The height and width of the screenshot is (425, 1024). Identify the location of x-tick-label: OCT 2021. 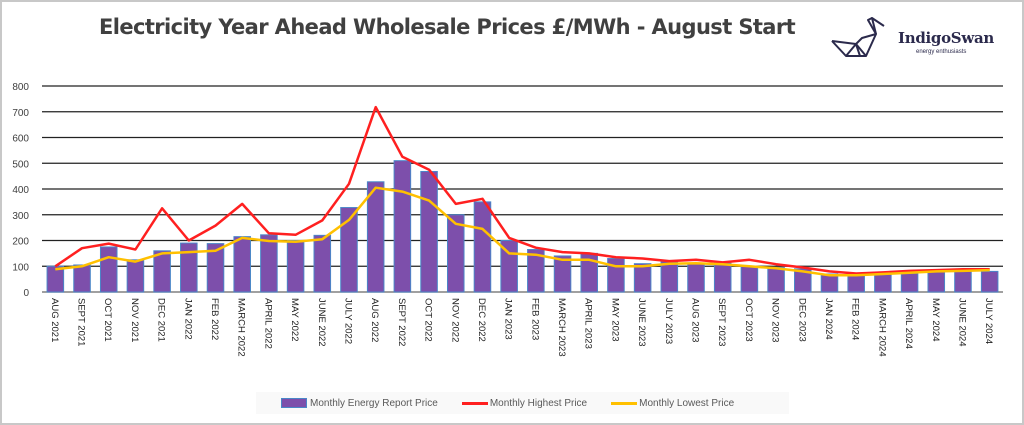
(107, 320).